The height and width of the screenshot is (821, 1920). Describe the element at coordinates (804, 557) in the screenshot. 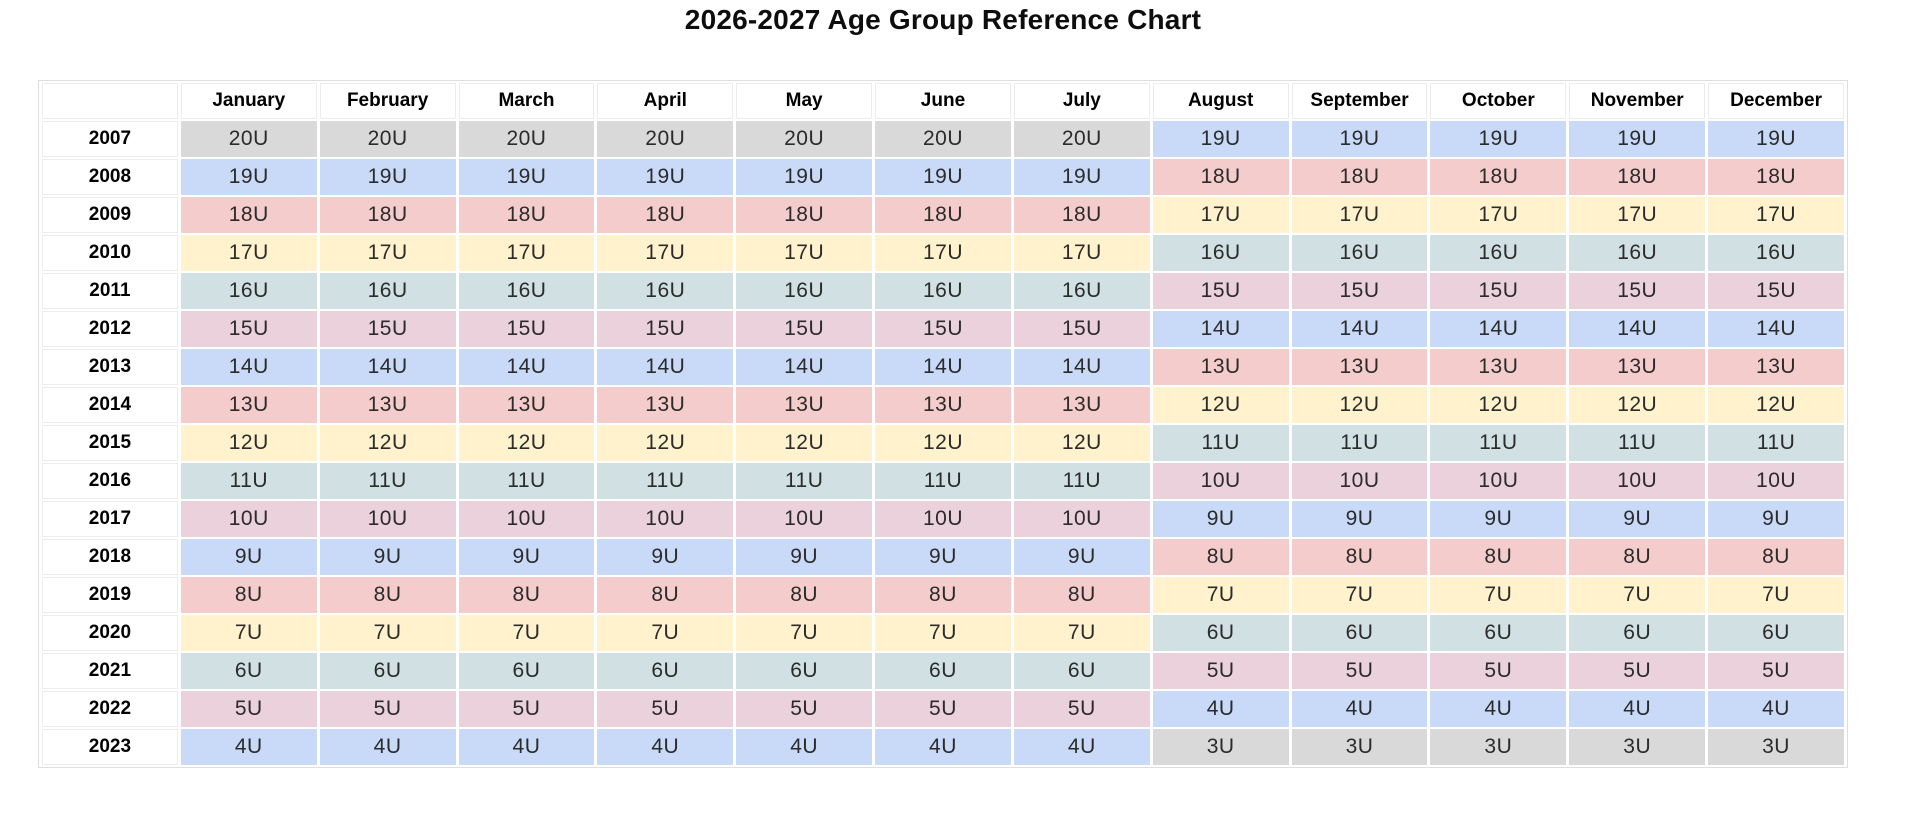

I see `age-cell-2018-may: 9U` at that location.